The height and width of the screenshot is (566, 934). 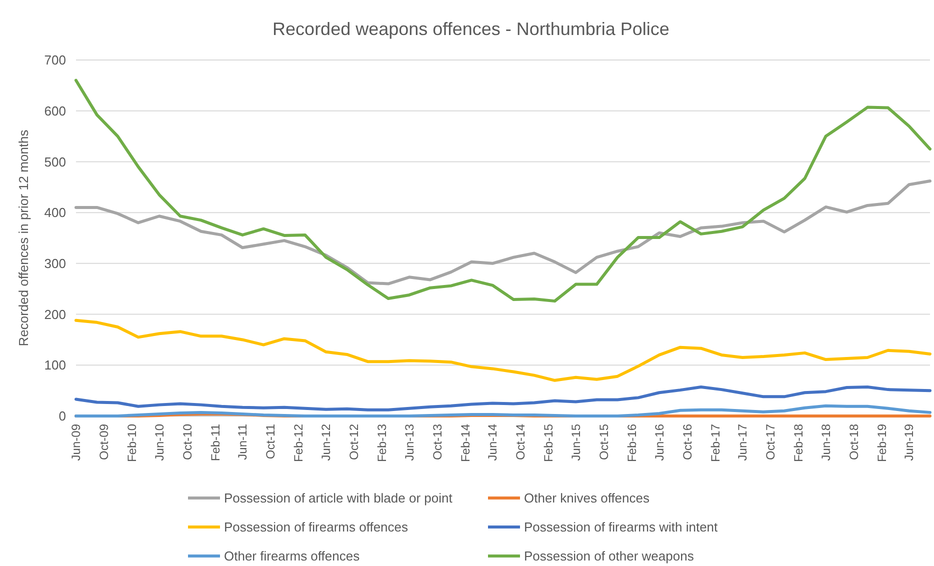 I want to click on y-axis-title: Recorded offences in prior 12 months, so click(x=23, y=237).